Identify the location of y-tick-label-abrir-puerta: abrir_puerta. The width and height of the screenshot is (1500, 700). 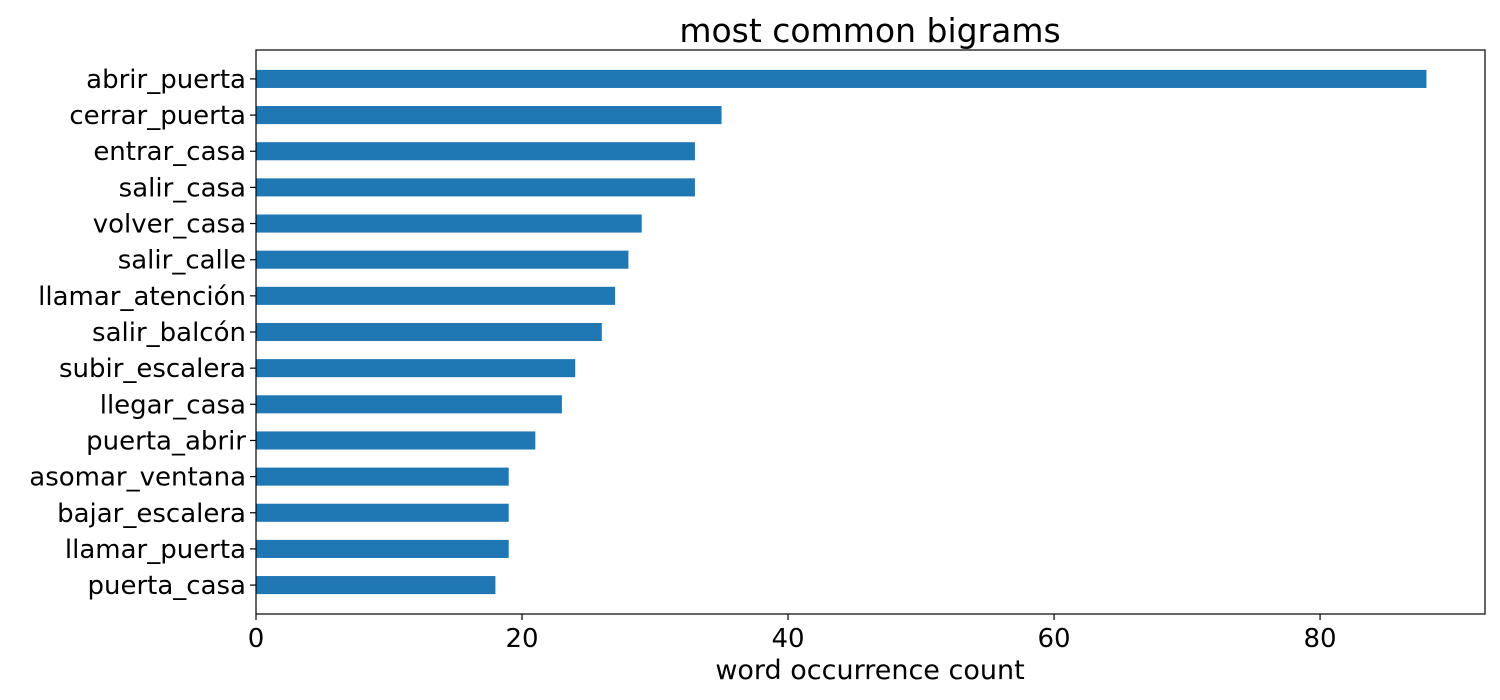
(166, 80).